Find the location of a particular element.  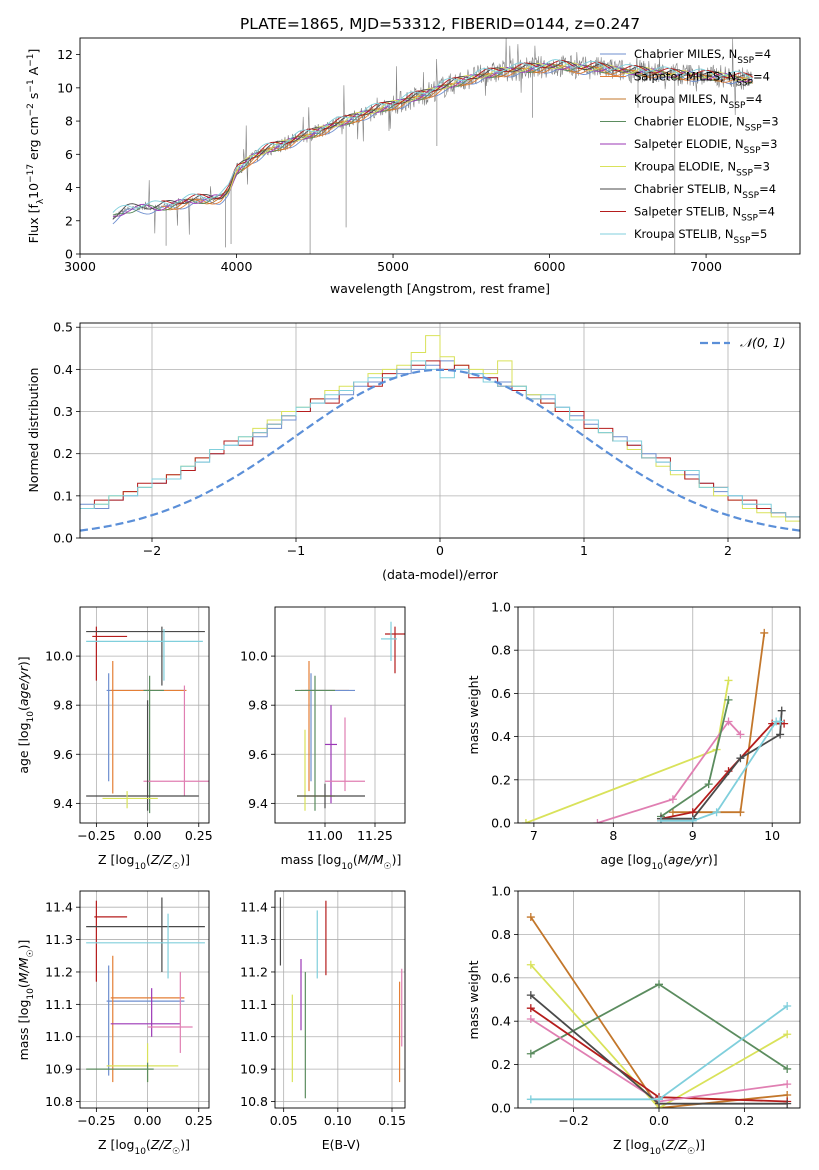

y-tick-label: 8 is located at coordinates (69, 121).